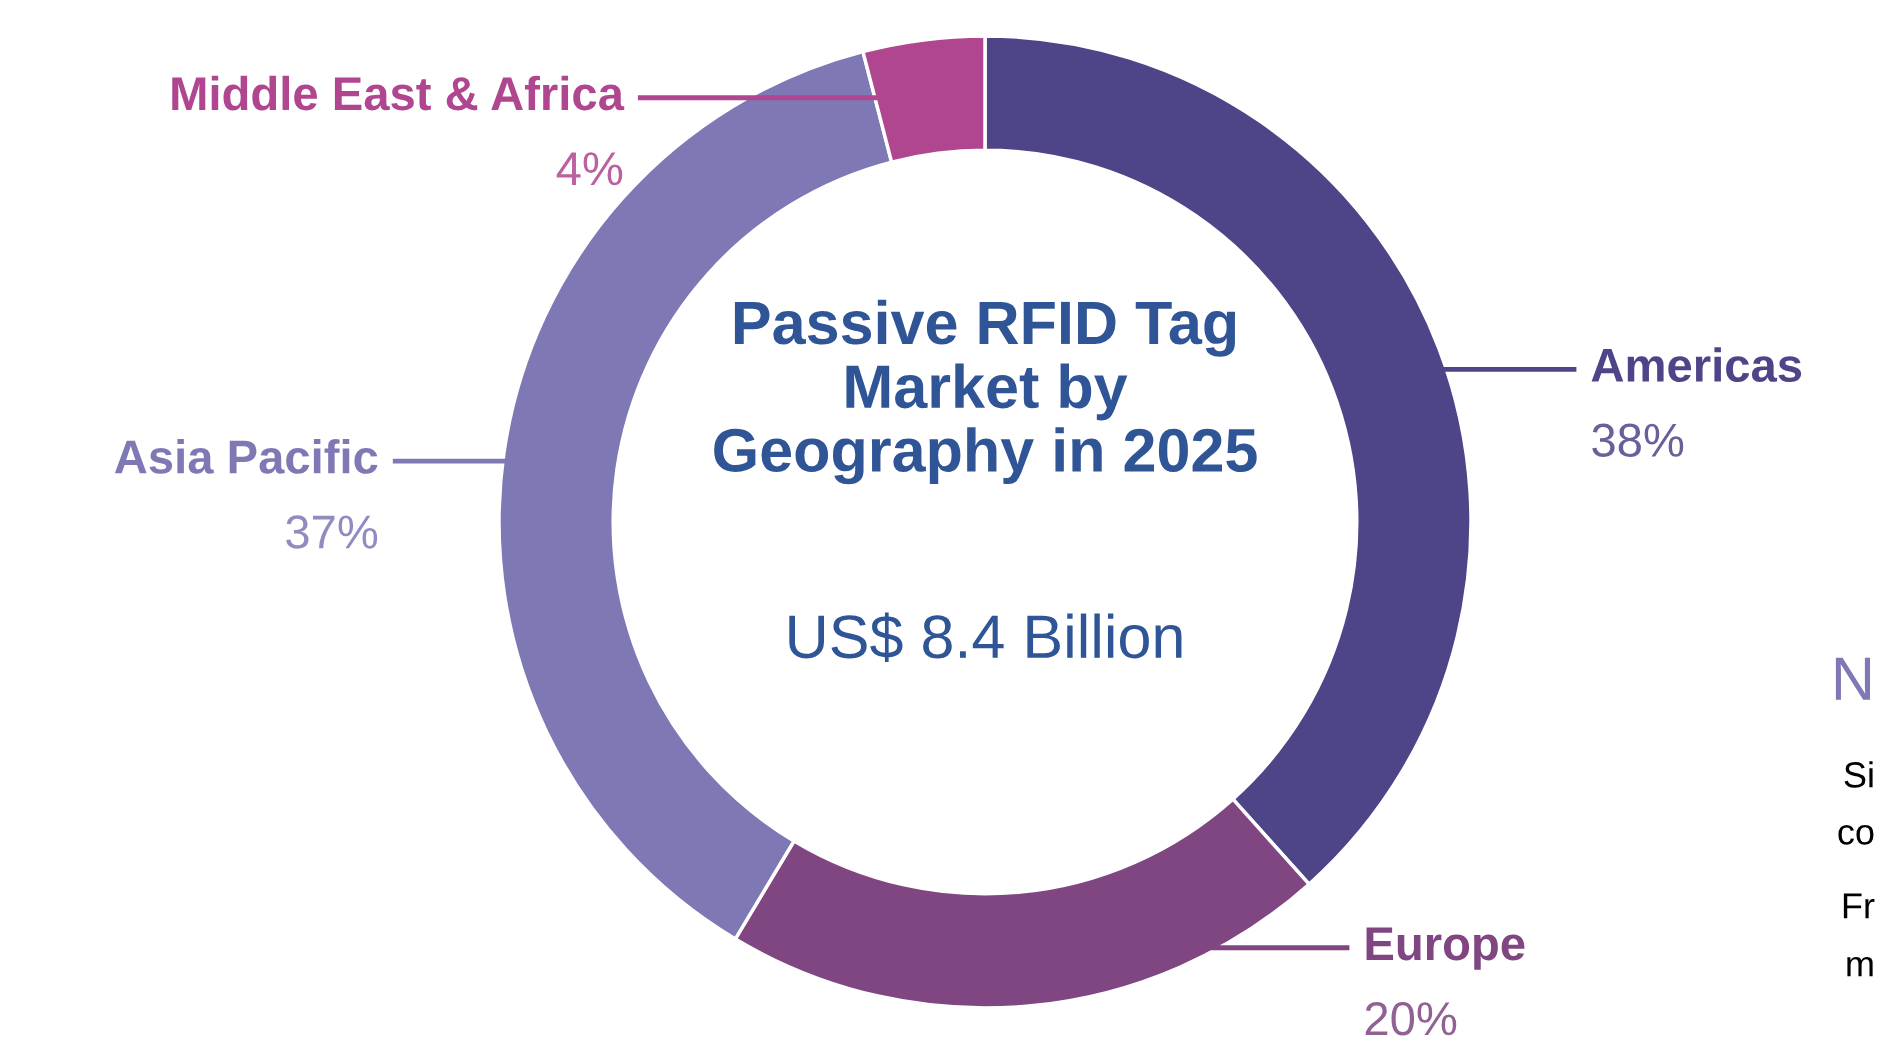  Describe the element at coordinates (1696, 365) in the screenshot. I see `slice-label: Americas` at that location.